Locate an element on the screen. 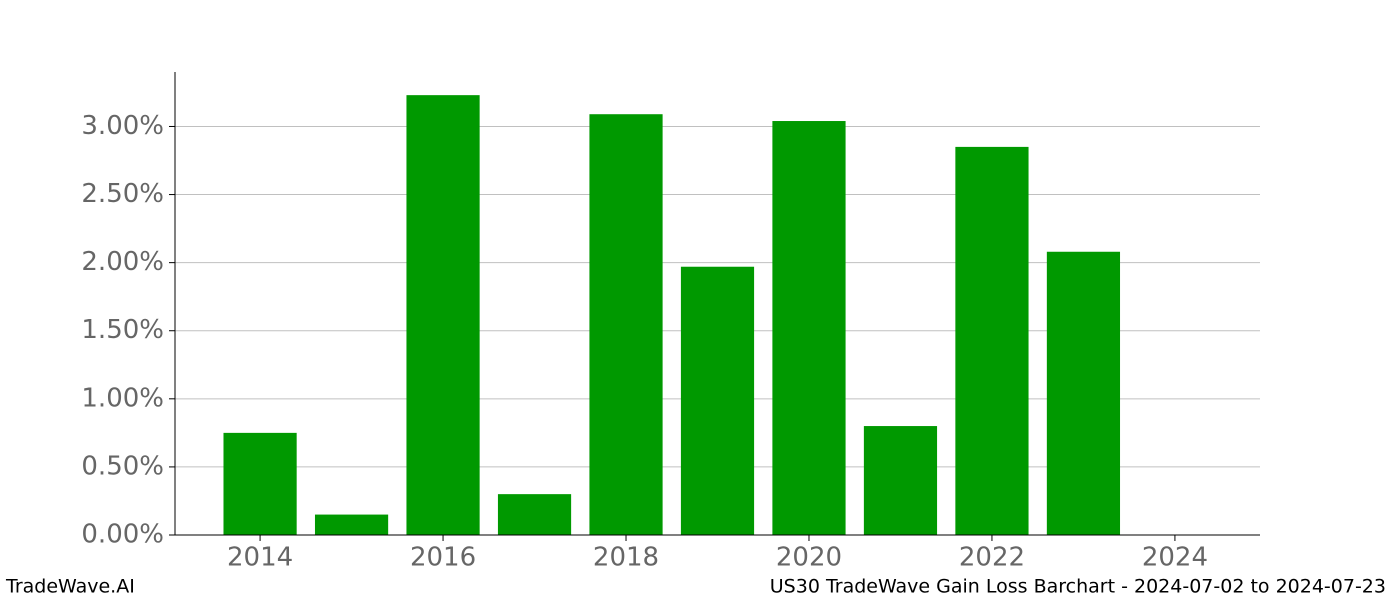 The image size is (1400, 600). x-tick-label: 2016 is located at coordinates (443, 558).